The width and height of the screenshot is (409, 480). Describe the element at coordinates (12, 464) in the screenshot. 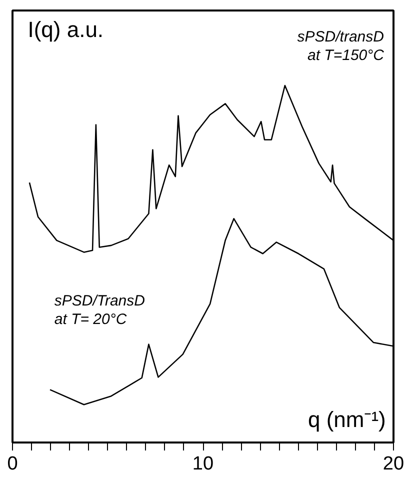

I see `x-tick-label: 0` at that location.